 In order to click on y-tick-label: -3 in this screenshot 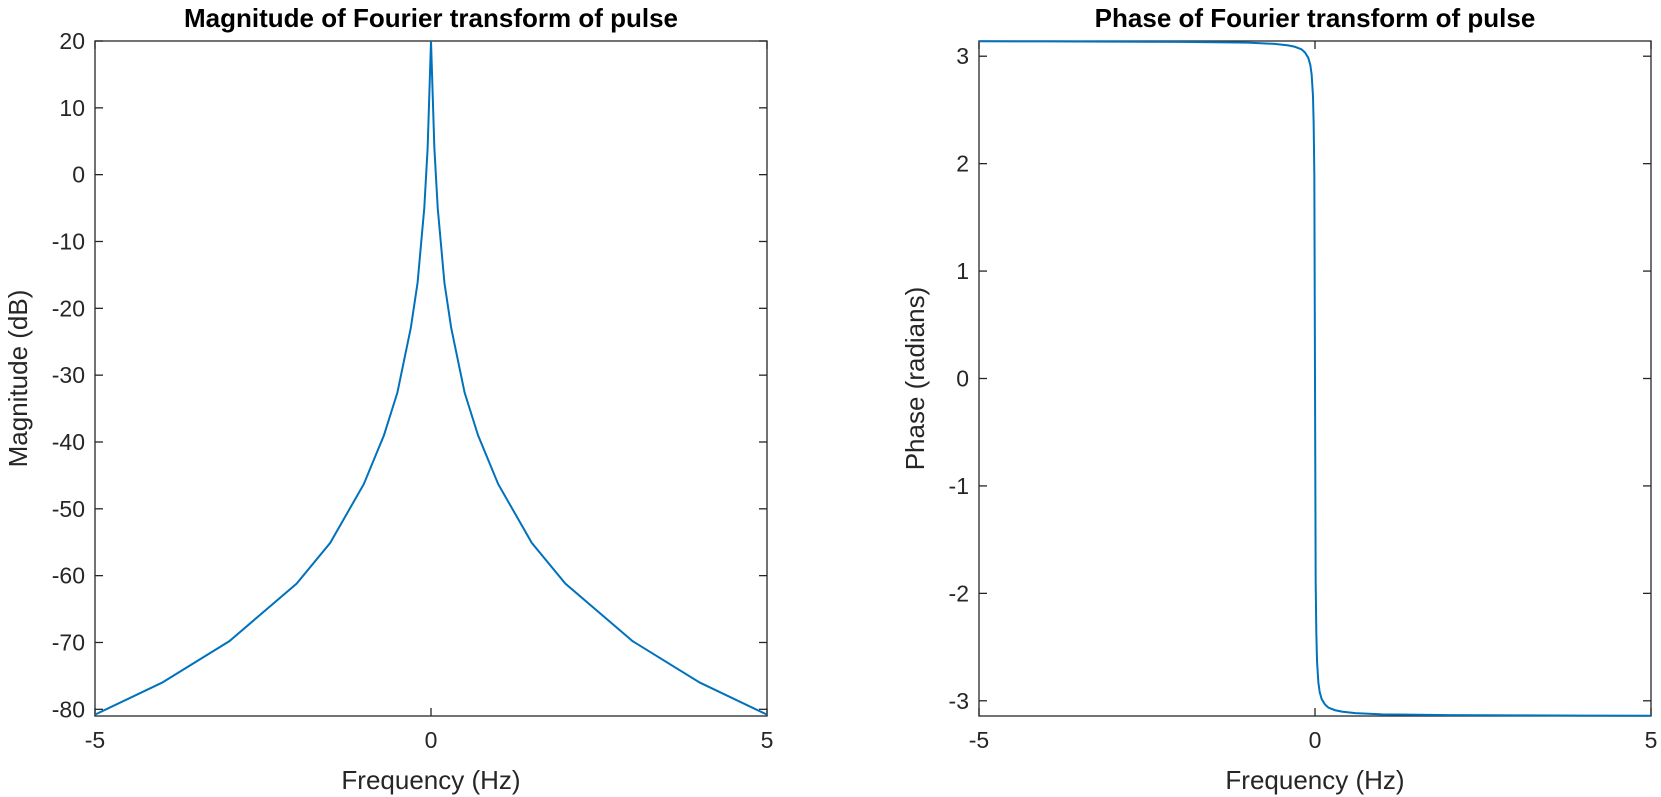, I will do `click(959, 701)`.